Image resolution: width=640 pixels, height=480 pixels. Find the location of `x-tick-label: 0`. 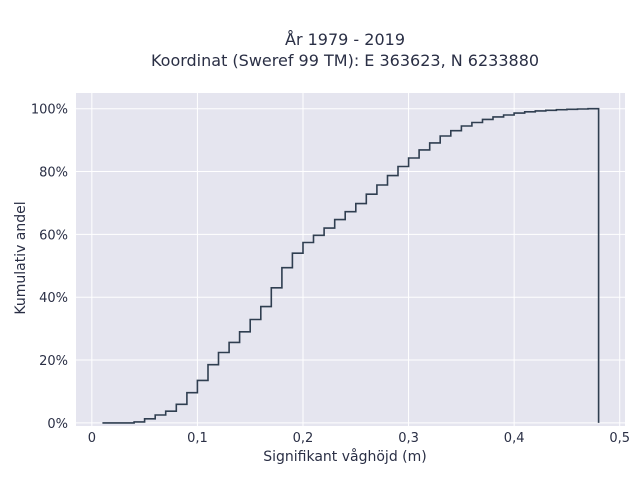

x-tick-label: 0 is located at coordinates (92, 438).